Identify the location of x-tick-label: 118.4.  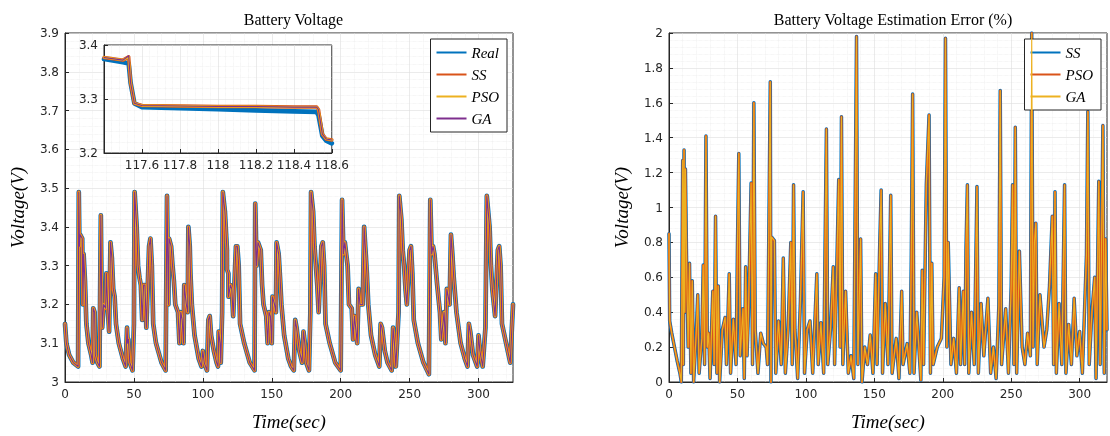
(294, 165).